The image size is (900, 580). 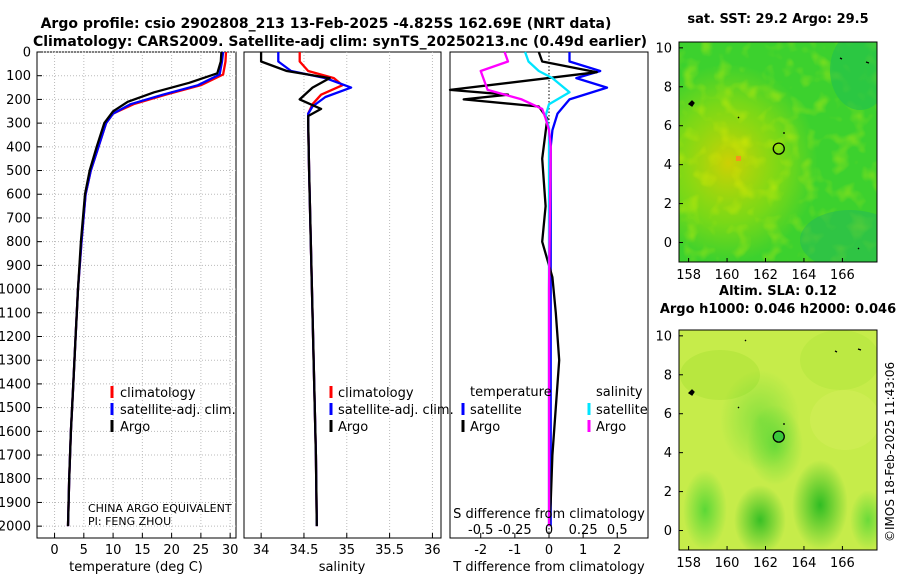 I want to click on legend-t-sat-label: satellite, so click(x=496, y=410).